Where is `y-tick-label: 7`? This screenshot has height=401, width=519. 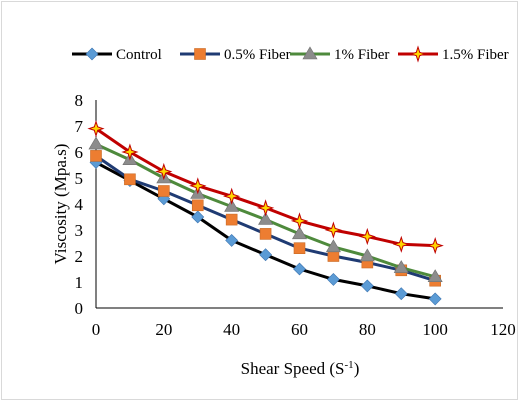
y-tick-label: 7 is located at coordinates (79, 126).